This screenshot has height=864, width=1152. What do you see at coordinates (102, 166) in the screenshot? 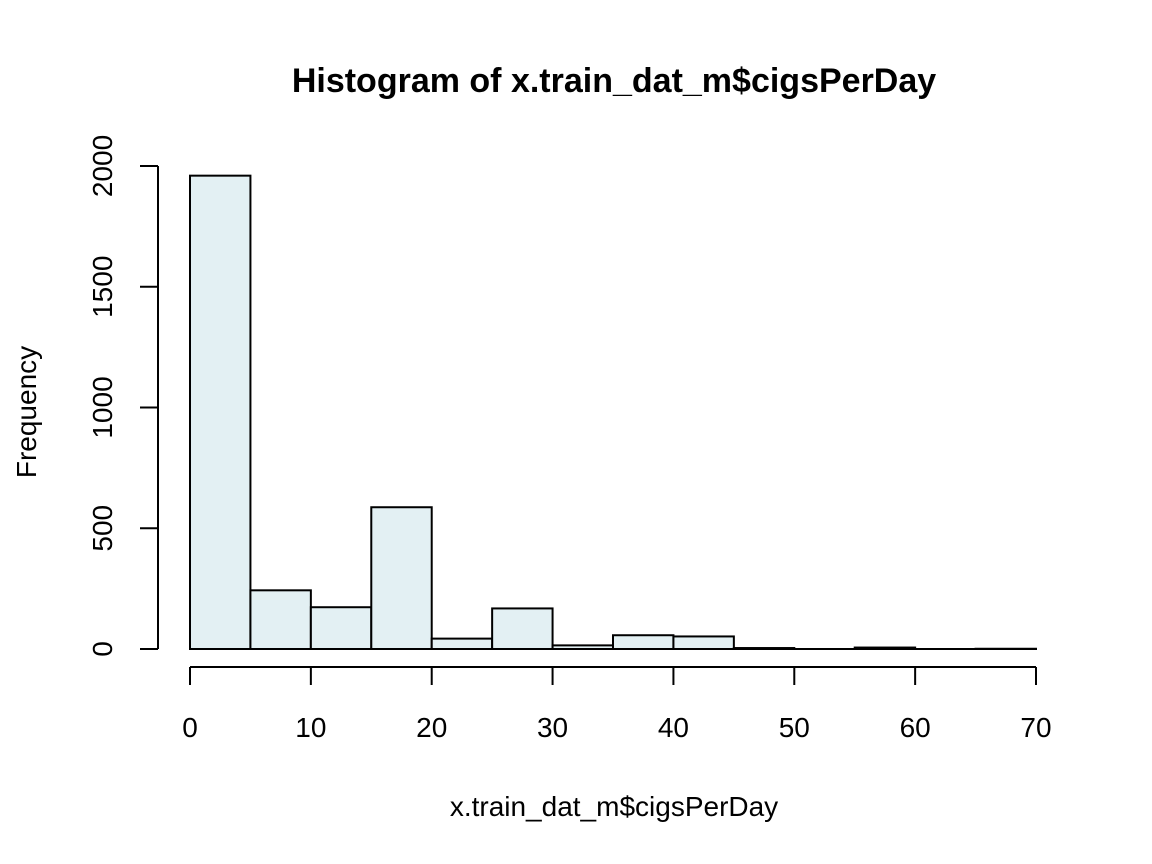
I see `y-tick-label: 2000` at bounding box center [102, 166].